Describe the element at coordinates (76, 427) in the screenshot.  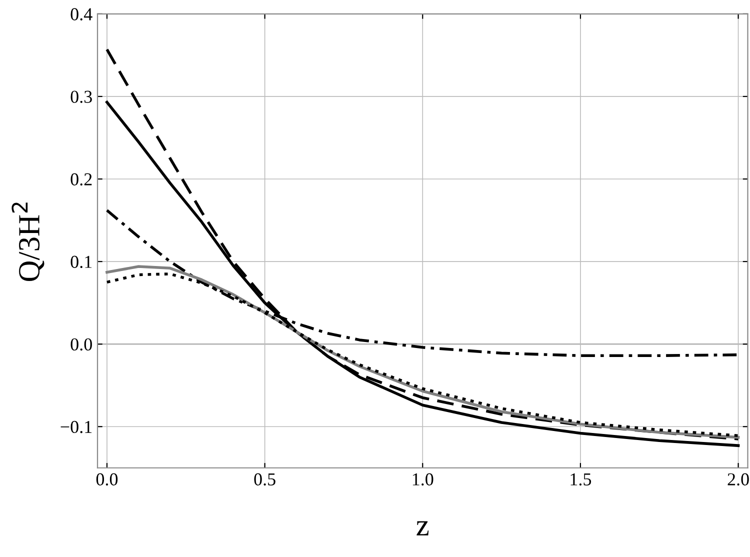
I see `y-tick-label: −0.1` at that location.